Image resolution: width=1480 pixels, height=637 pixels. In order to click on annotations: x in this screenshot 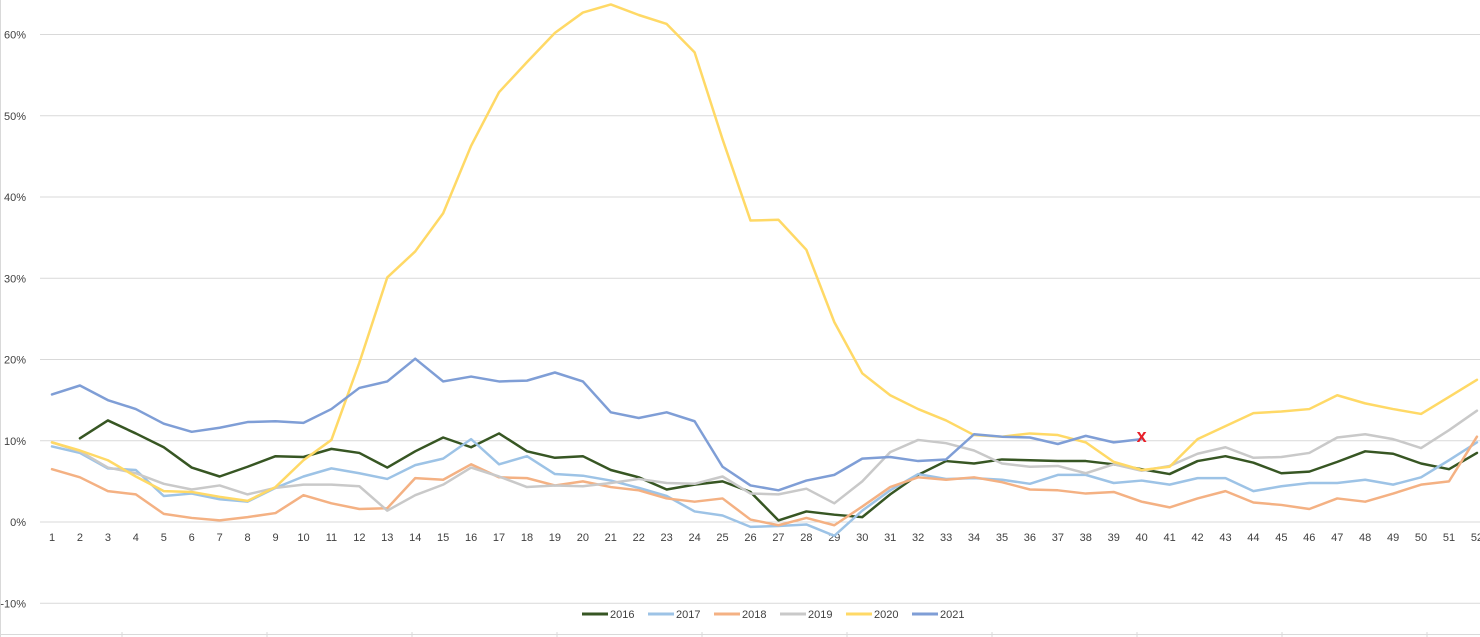, I will do `click(1142, 436)`.